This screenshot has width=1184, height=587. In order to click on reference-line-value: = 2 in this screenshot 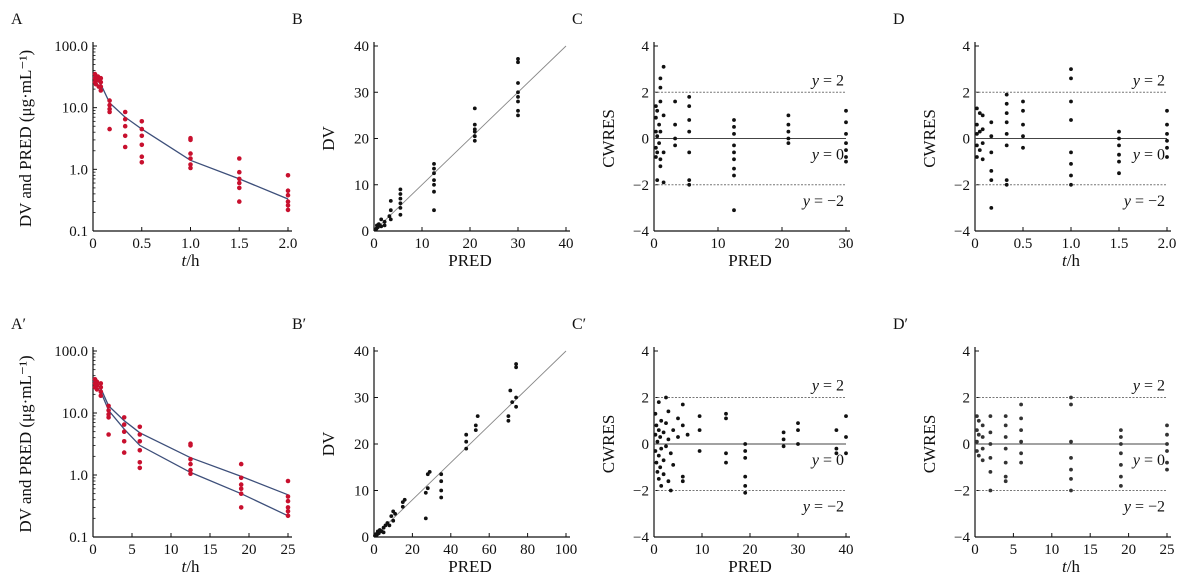, I will do `click(1152, 80)`.